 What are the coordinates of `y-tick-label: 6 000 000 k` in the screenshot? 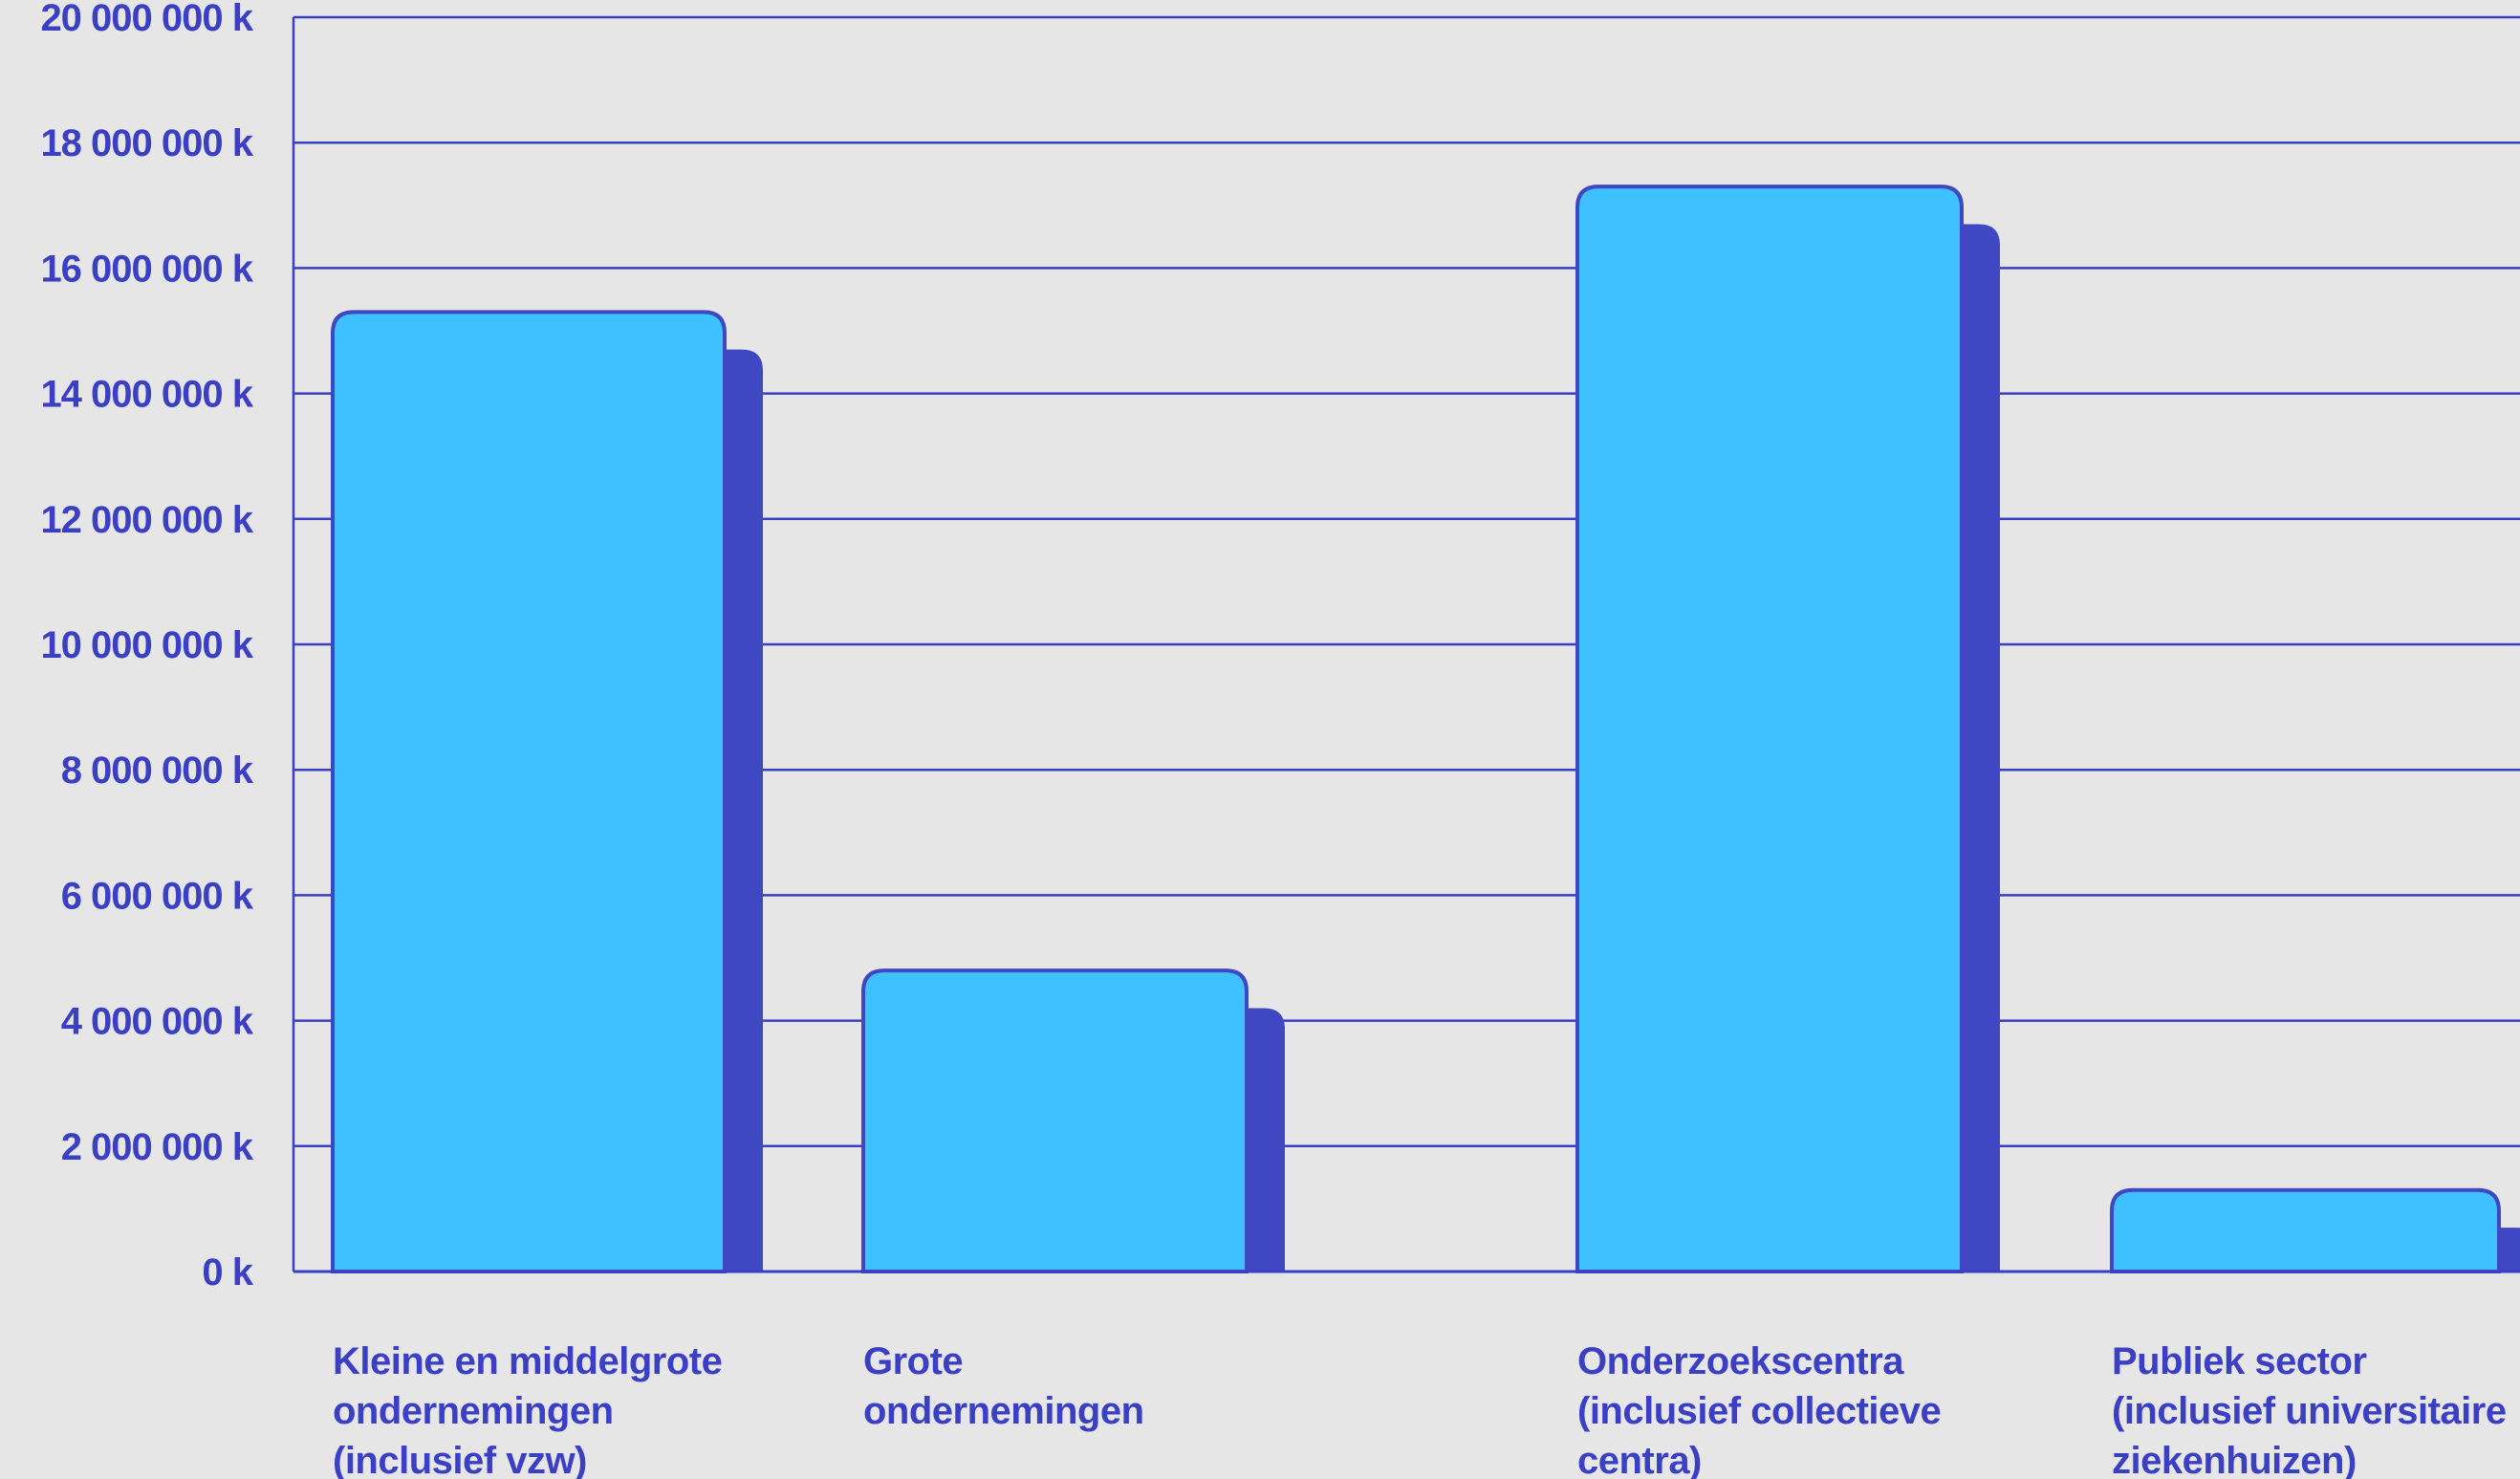 It's located at (157, 896).